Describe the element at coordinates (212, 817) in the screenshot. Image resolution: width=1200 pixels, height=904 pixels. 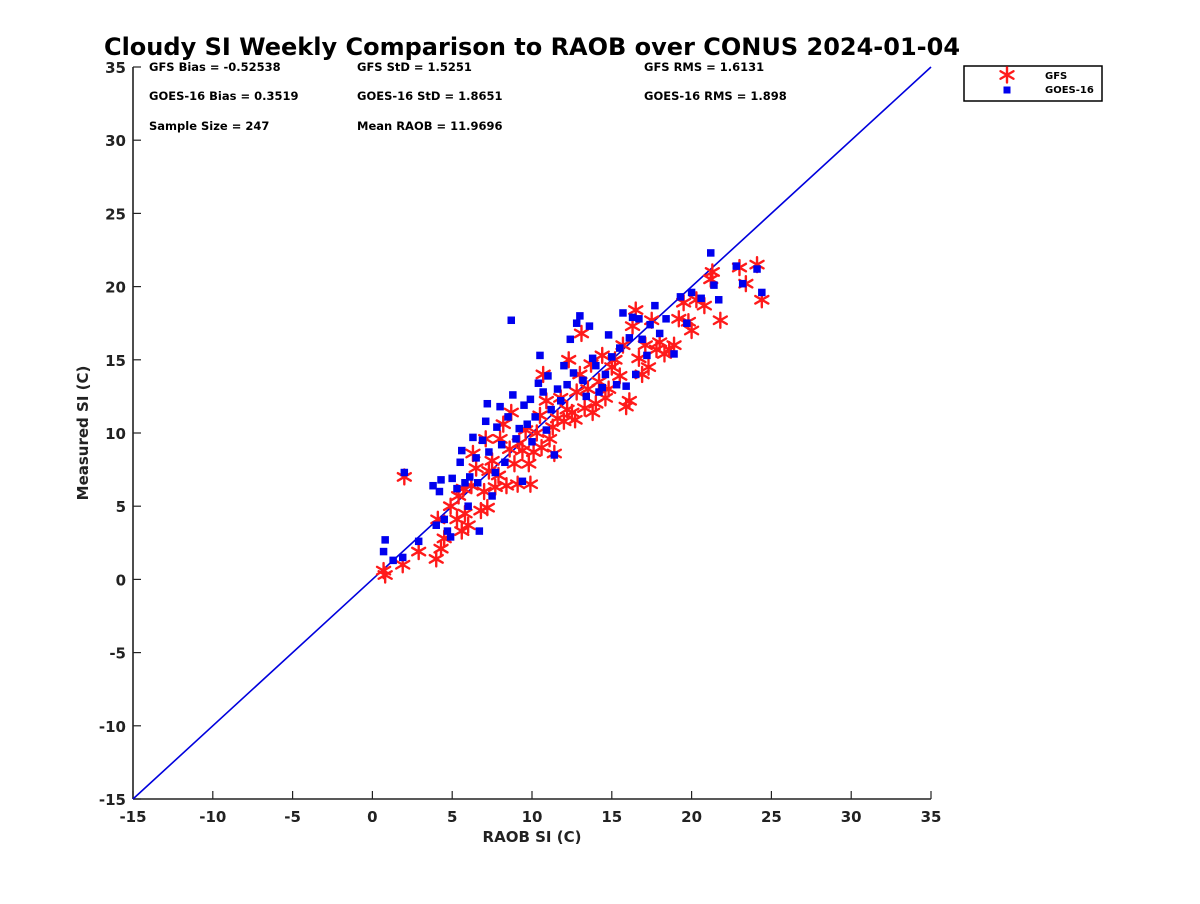
I see `x-tick-label: -10` at that location.